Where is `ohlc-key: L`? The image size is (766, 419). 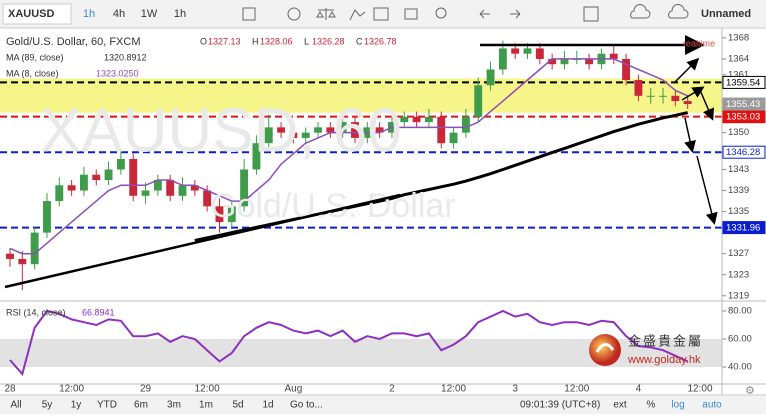
ohlc-key: L is located at coordinates (306, 41).